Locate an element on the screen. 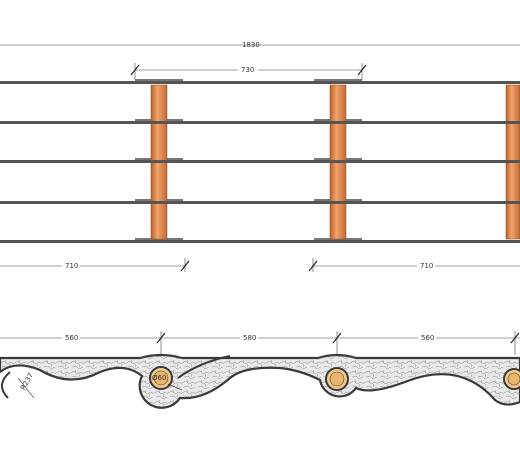 Image resolution: width=520 pixels, height=450 pixels. top-span-label: 730 is located at coordinates (247, 70).